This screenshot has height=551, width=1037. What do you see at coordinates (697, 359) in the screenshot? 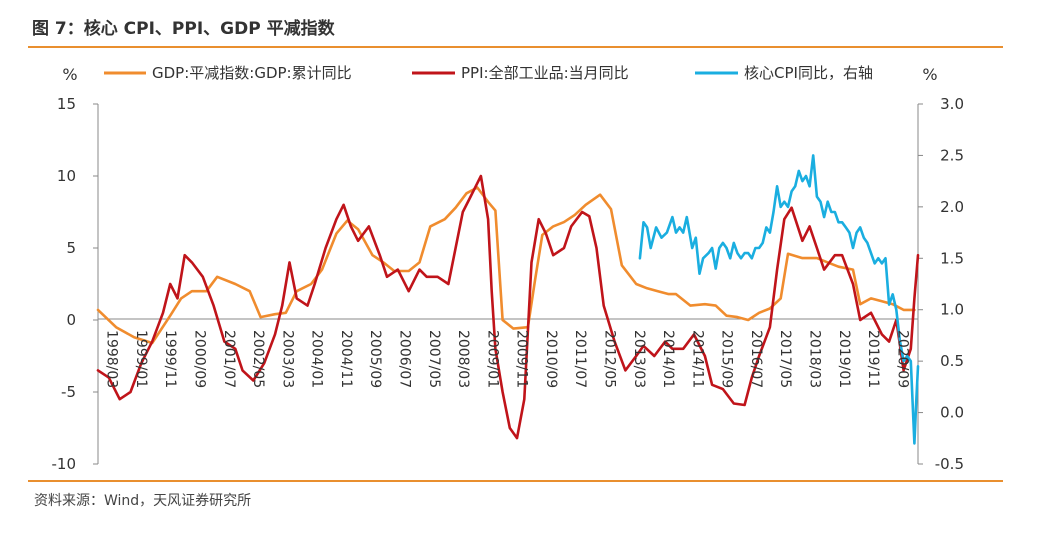
I see `x-tick-label: 2014/11` at bounding box center [697, 359].